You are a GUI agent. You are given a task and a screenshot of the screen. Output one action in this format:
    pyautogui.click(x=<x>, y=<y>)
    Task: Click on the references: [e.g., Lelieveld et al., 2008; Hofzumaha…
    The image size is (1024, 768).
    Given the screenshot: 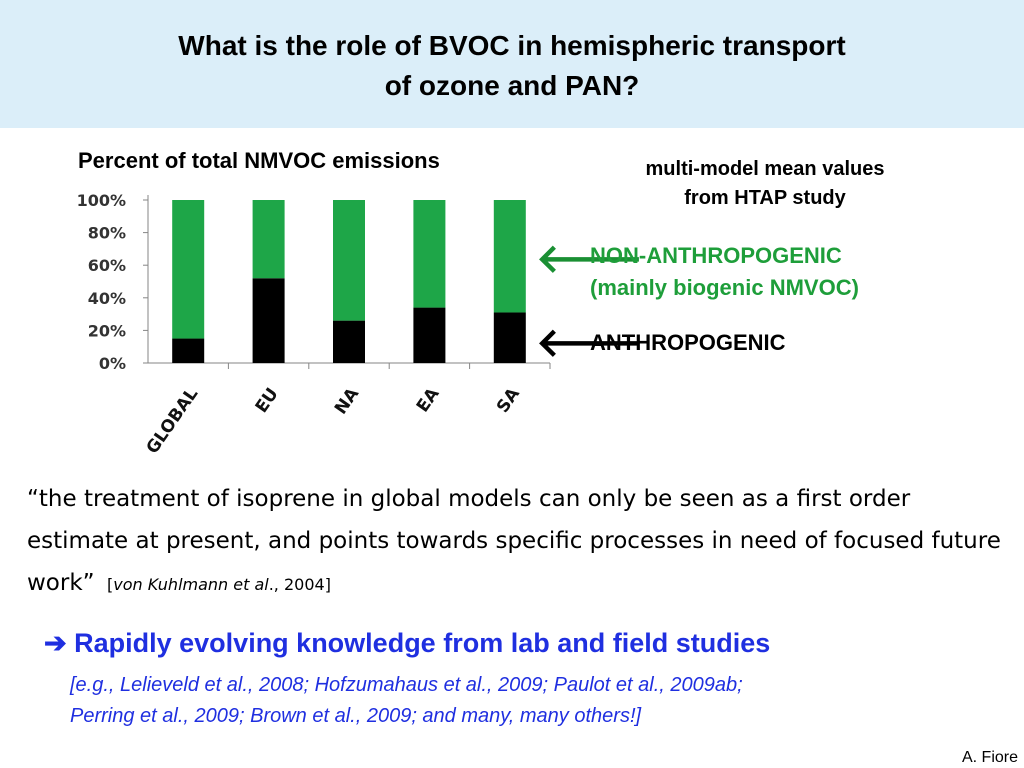 What is the action you would take?
    pyautogui.click(x=530, y=701)
    